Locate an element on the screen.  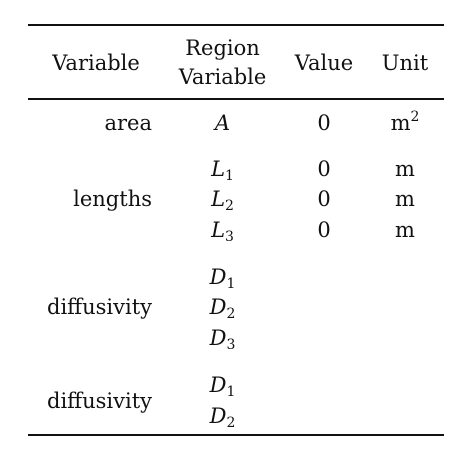
region-var-L3: L3 is located at coordinates (222, 231).